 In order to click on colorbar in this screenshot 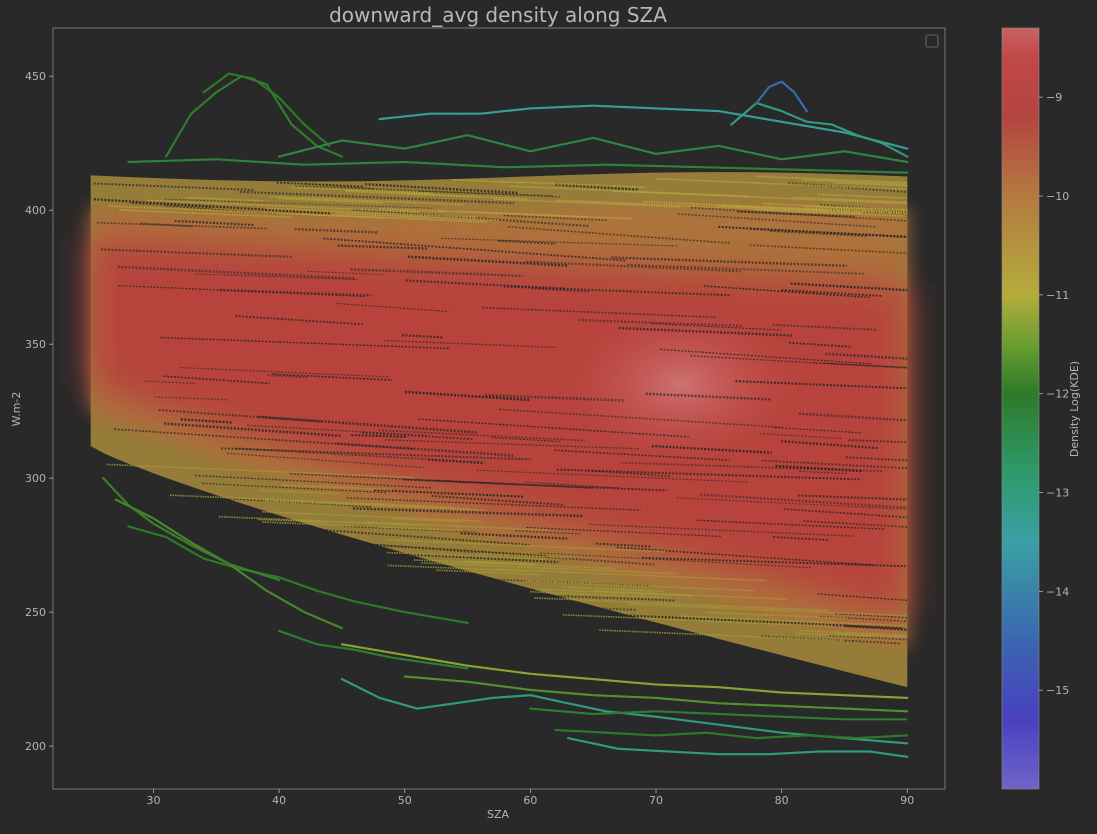, I will do `click(1020, 408)`.